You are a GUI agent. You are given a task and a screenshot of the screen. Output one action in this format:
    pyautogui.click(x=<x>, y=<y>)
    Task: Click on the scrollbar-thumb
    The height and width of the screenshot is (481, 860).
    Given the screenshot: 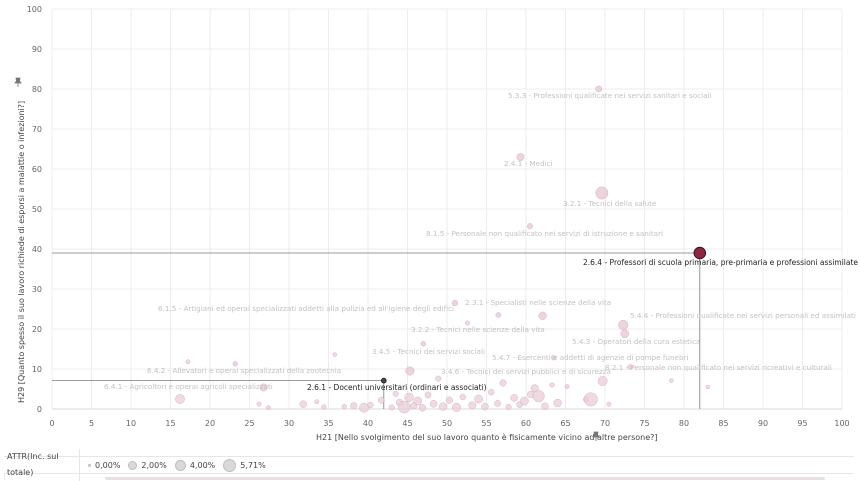 What is the action you would take?
    pyautogui.click(x=465, y=478)
    